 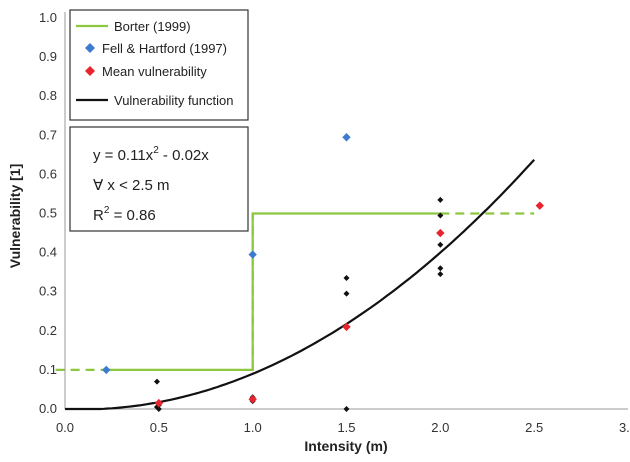 I want to click on equation-line-2: ∀ x < 2.5 m, so click(x=131, y=185).